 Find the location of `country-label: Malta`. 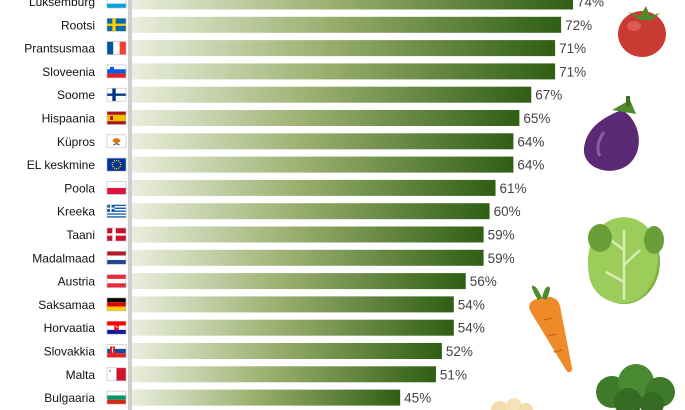

country-label: Malta is located at coordinates (81, 375).